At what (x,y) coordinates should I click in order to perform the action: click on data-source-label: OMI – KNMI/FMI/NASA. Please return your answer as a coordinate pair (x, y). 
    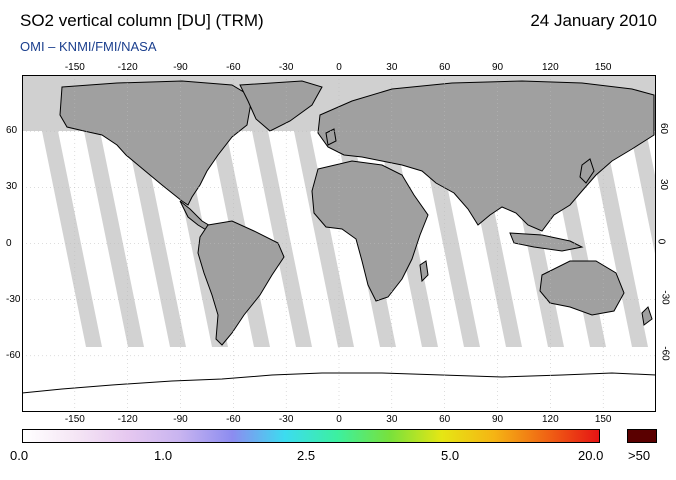
    Looking at the image, I should click on (88, 46).